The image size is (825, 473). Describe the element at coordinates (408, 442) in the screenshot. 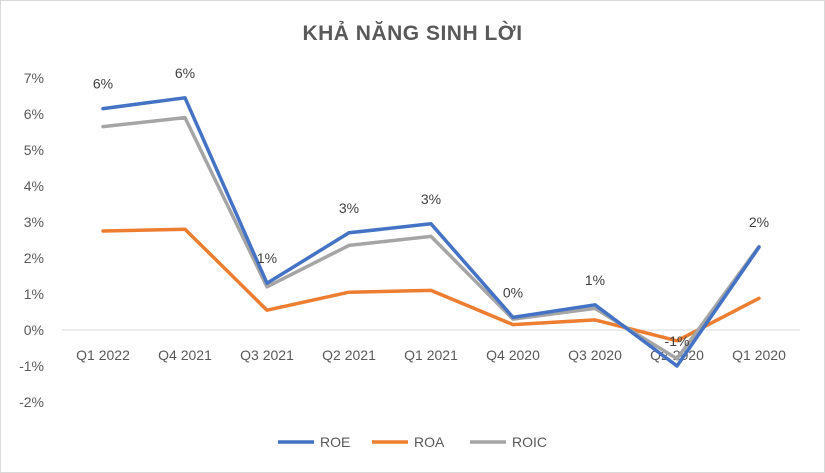

I see `legend-item-roa: ROA` at that location.